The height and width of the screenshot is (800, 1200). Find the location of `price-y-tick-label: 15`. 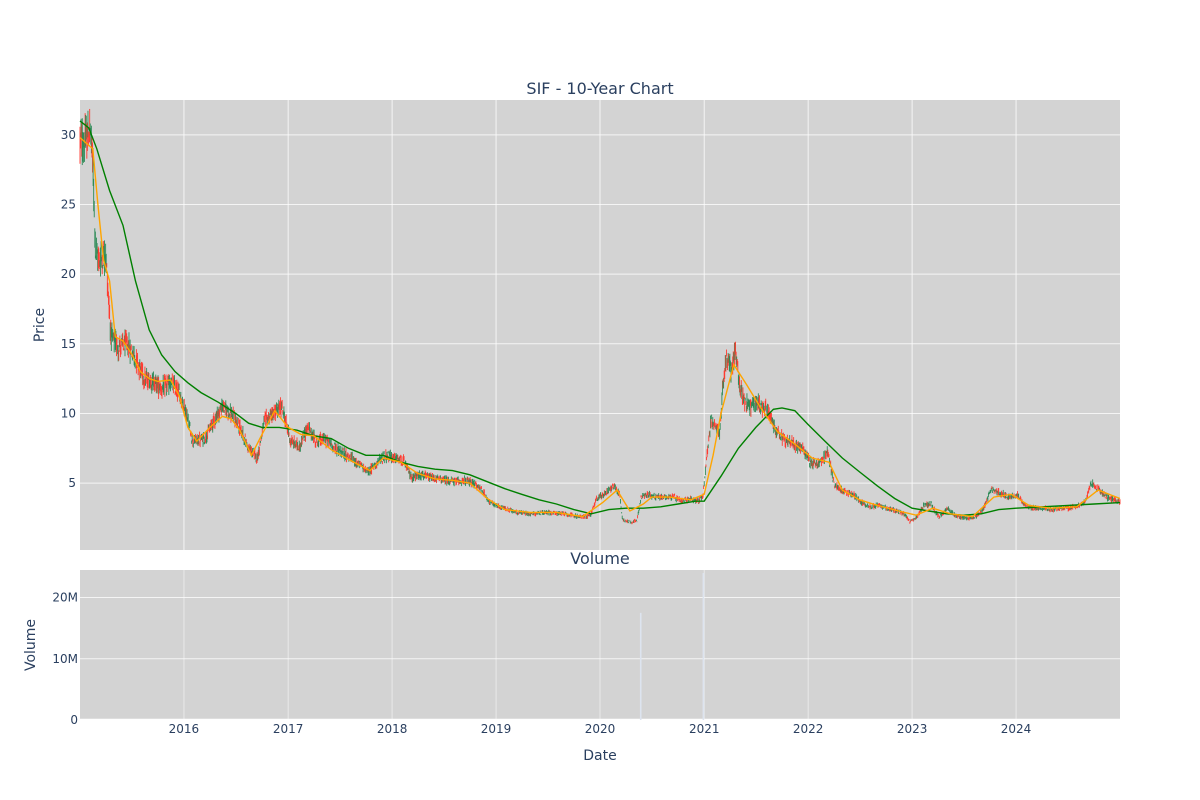

price-y-tick-label: 15 is located at coordinates (68, 344).